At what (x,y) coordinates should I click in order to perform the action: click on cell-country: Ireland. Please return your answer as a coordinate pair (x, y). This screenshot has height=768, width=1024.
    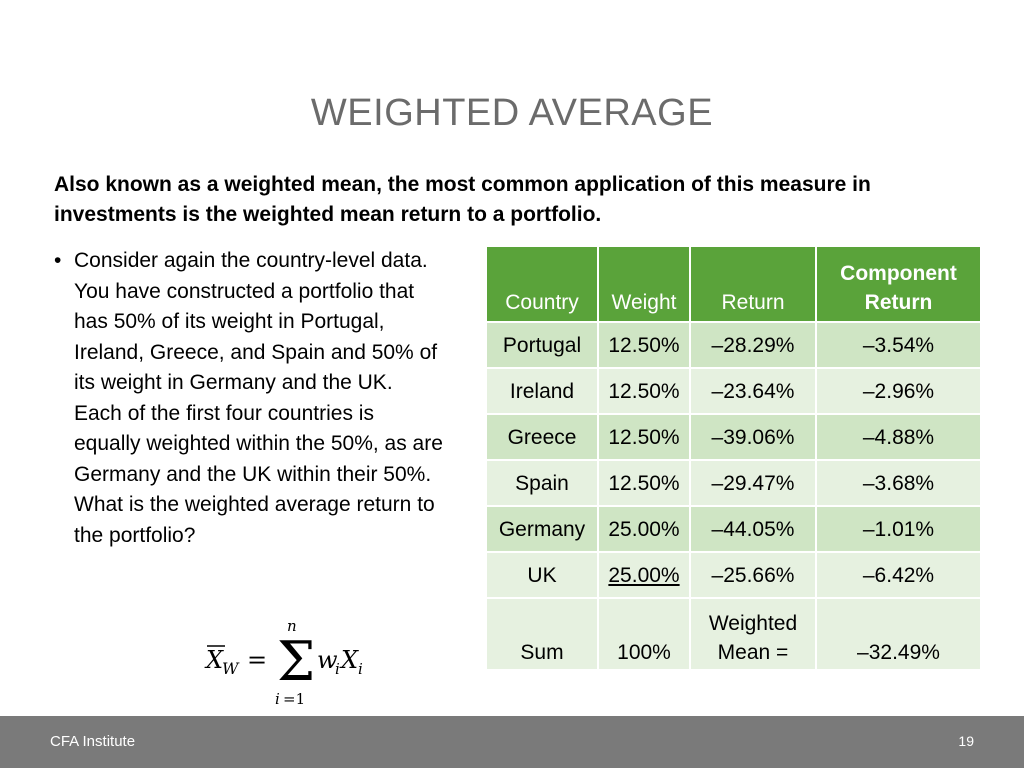
    Looking at the image, I should click on (543, 392).